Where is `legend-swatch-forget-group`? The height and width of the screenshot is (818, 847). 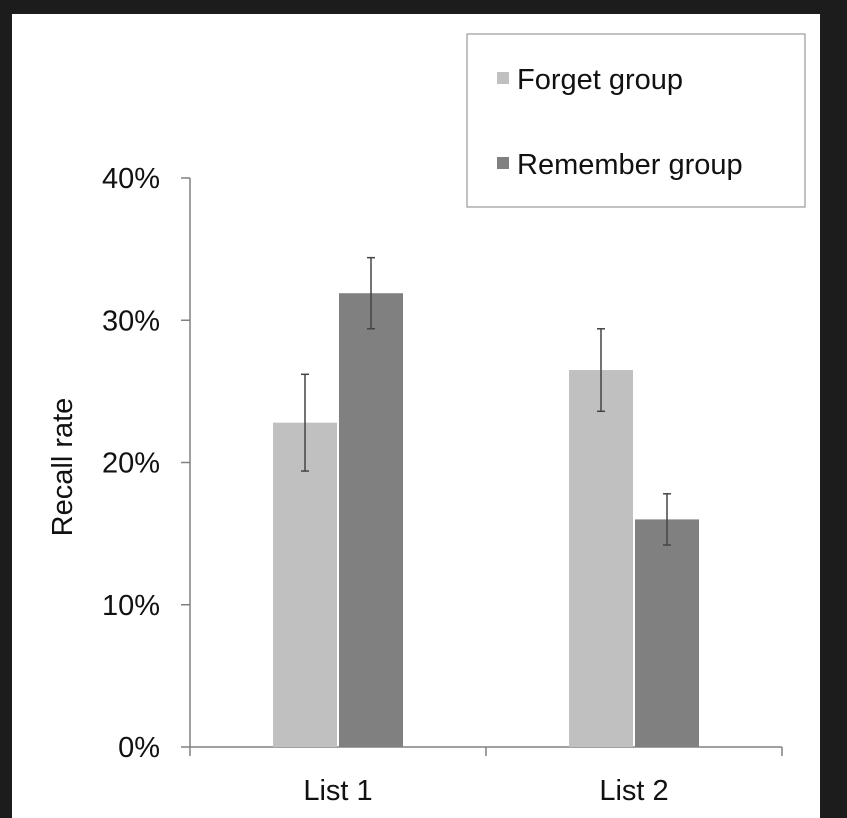 legend-swatch-forget-group is located at coordinates (503, 78).